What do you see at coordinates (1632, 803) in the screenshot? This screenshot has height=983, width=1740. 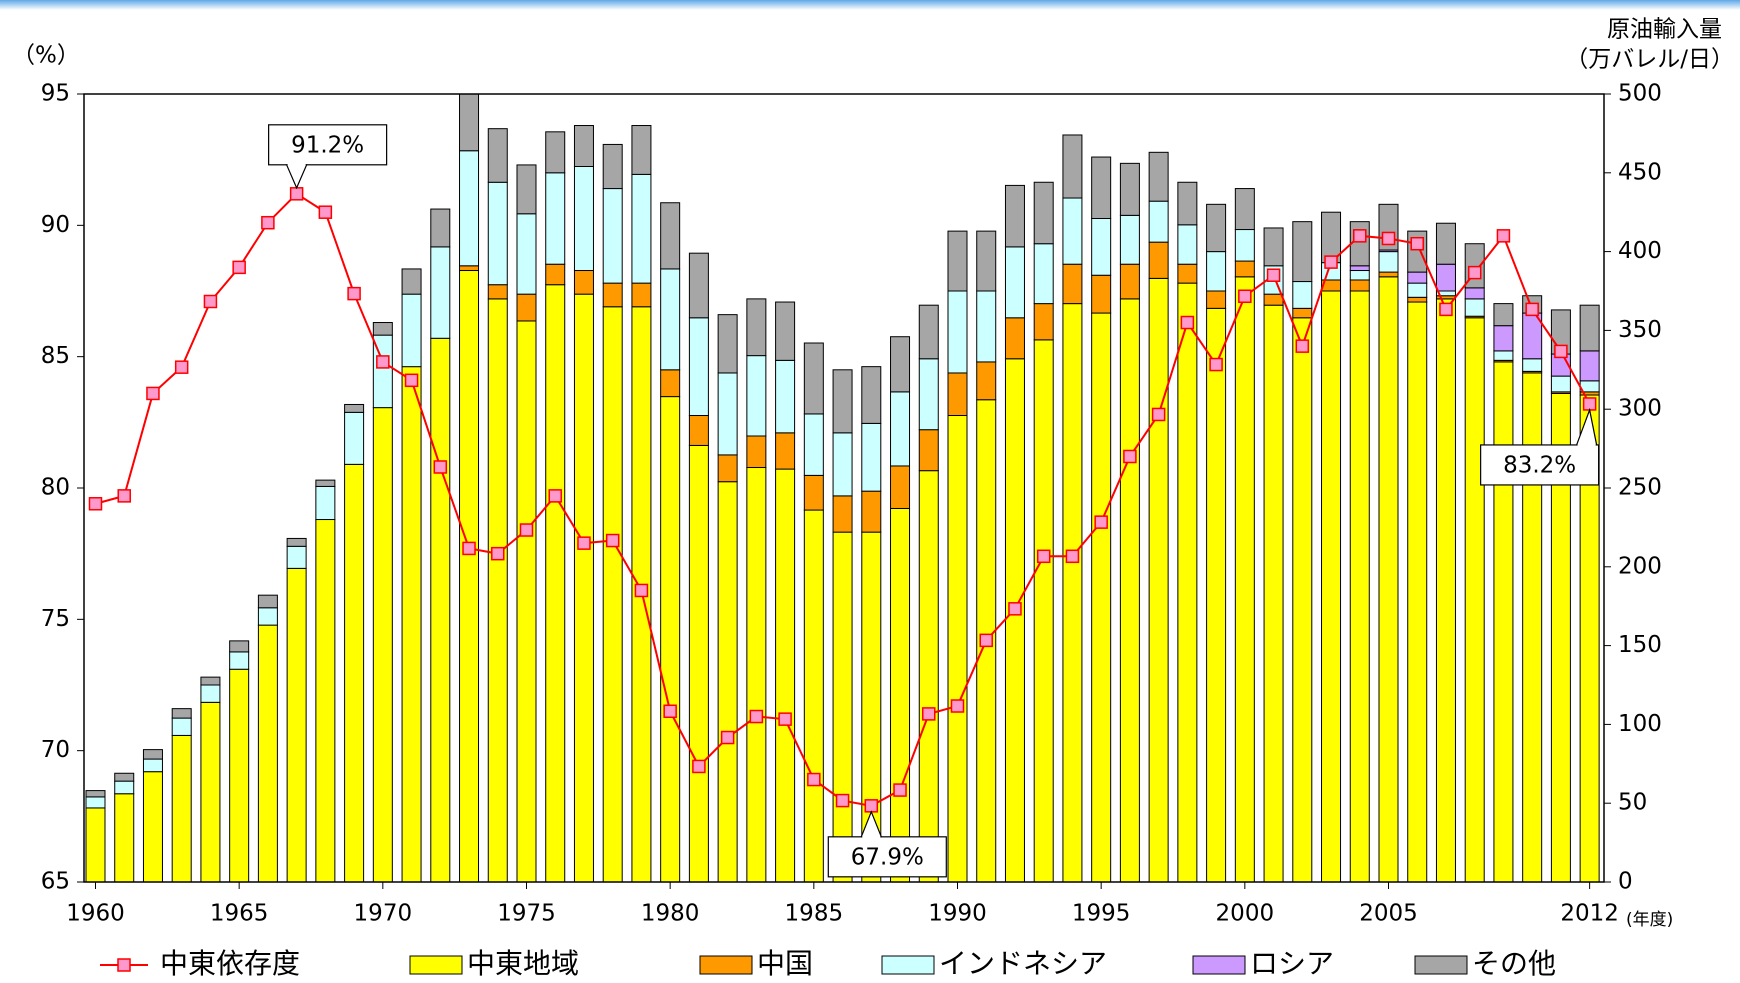 I see `y2-tick-label: 50` at bounding box center [1632, 803].